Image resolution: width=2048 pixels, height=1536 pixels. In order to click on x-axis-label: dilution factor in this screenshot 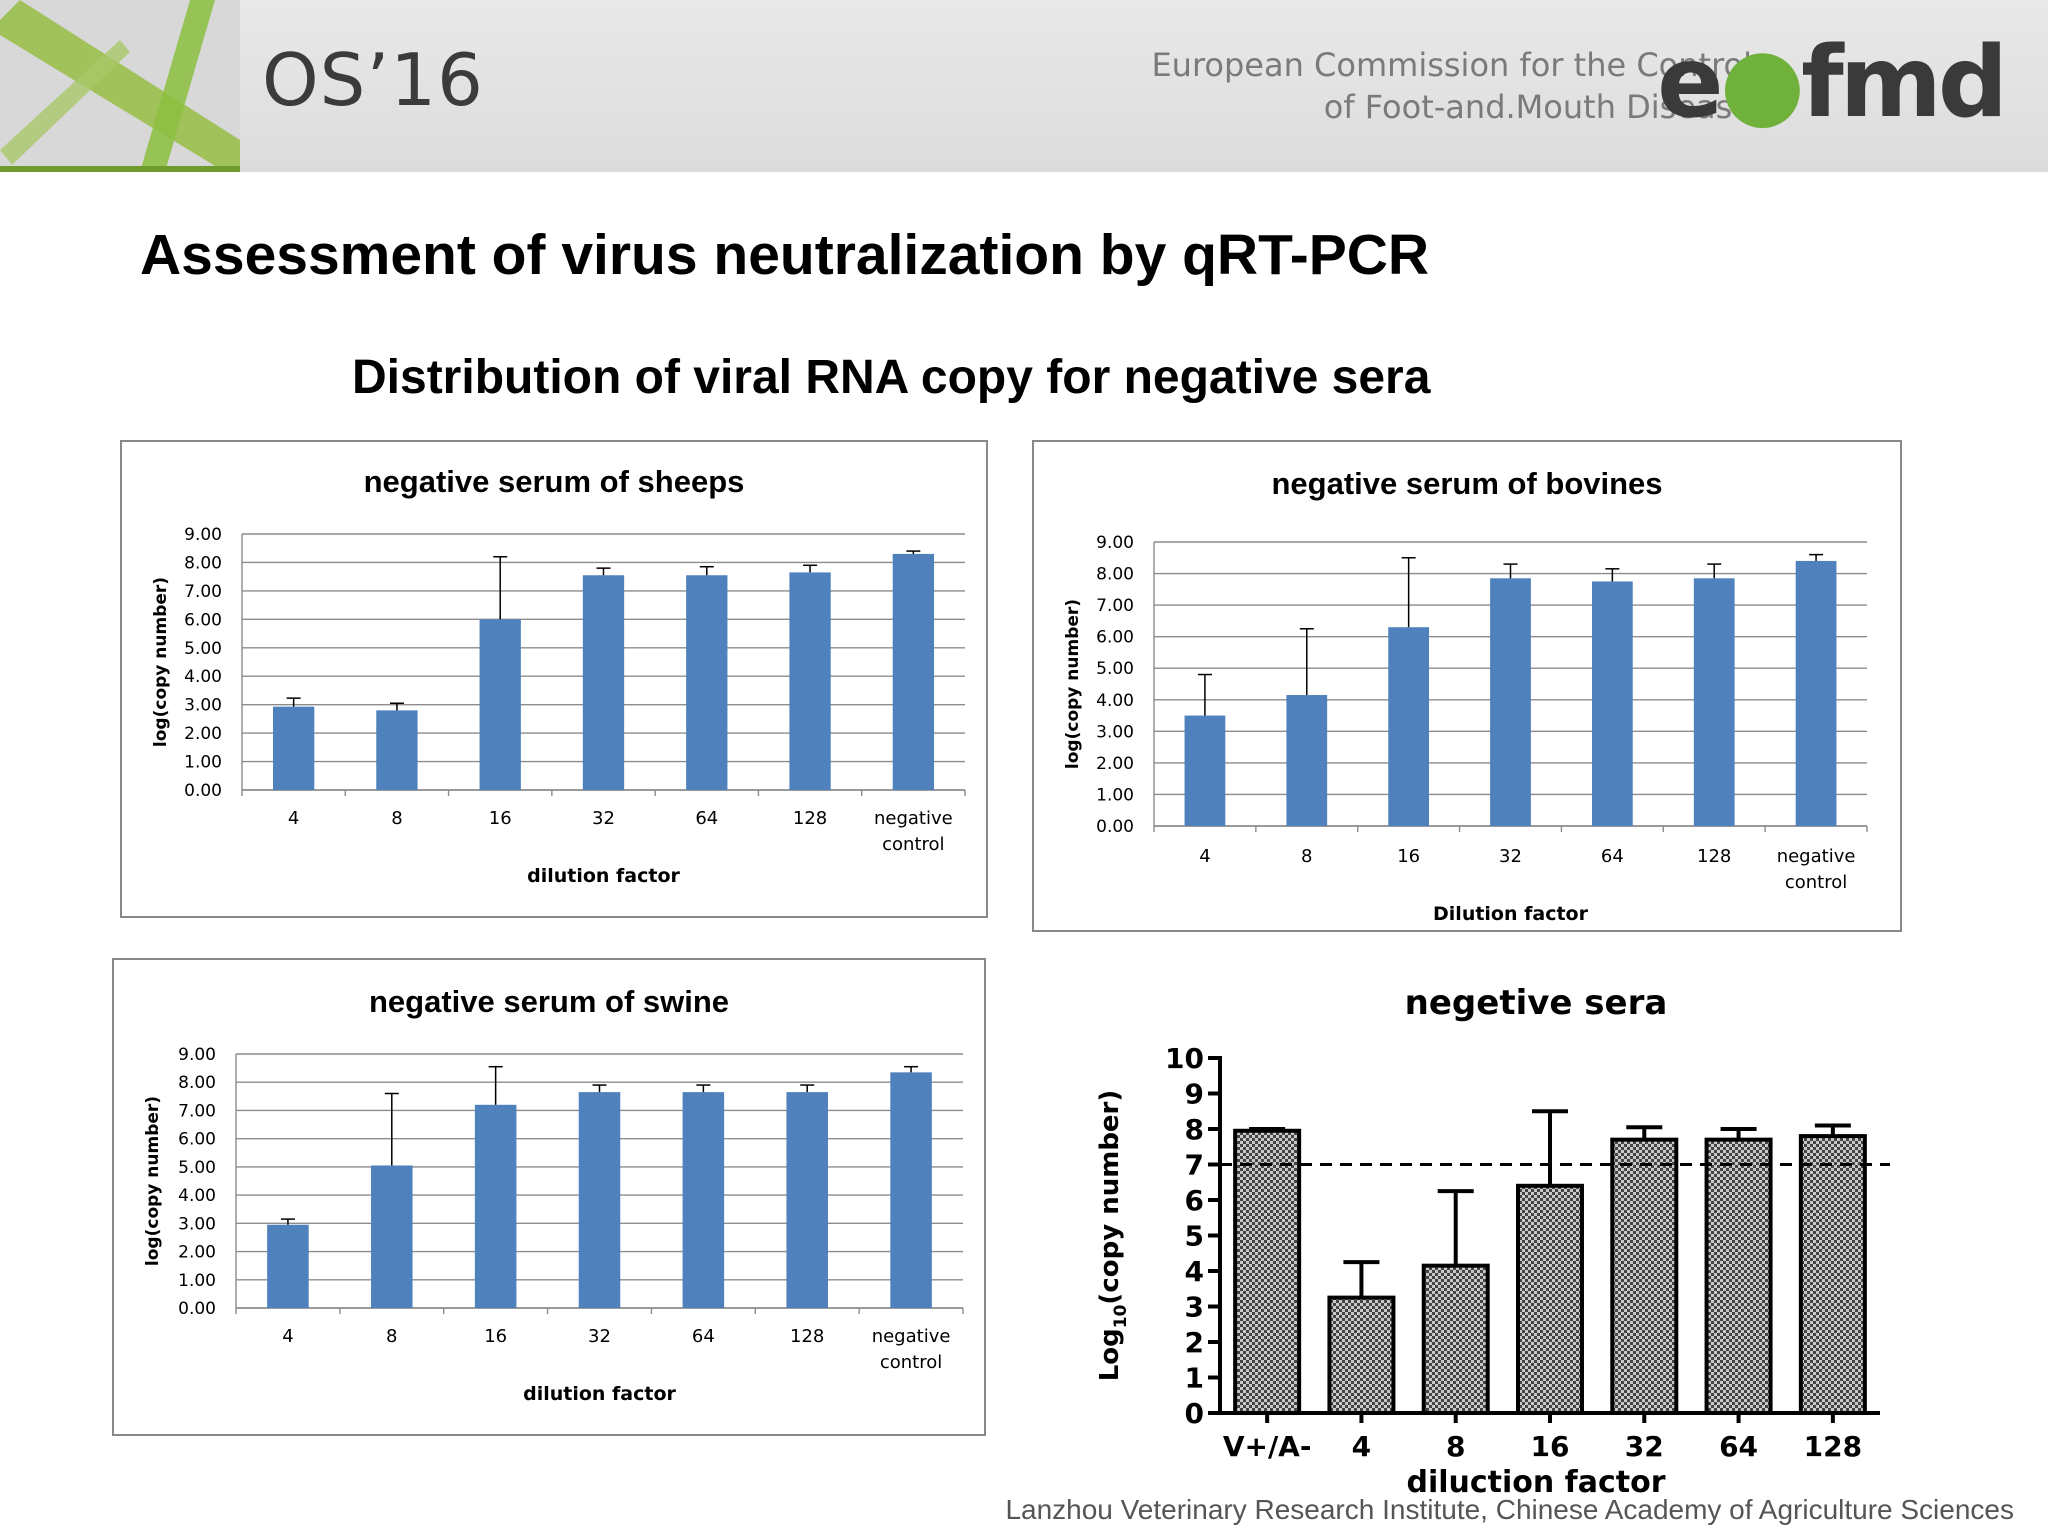, I will do `click(599, 1394)`.